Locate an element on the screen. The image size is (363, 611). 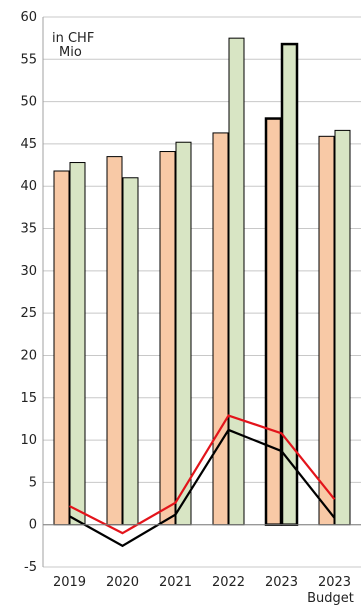
y-tick-label: 15 is located at coordinates (28, 398).